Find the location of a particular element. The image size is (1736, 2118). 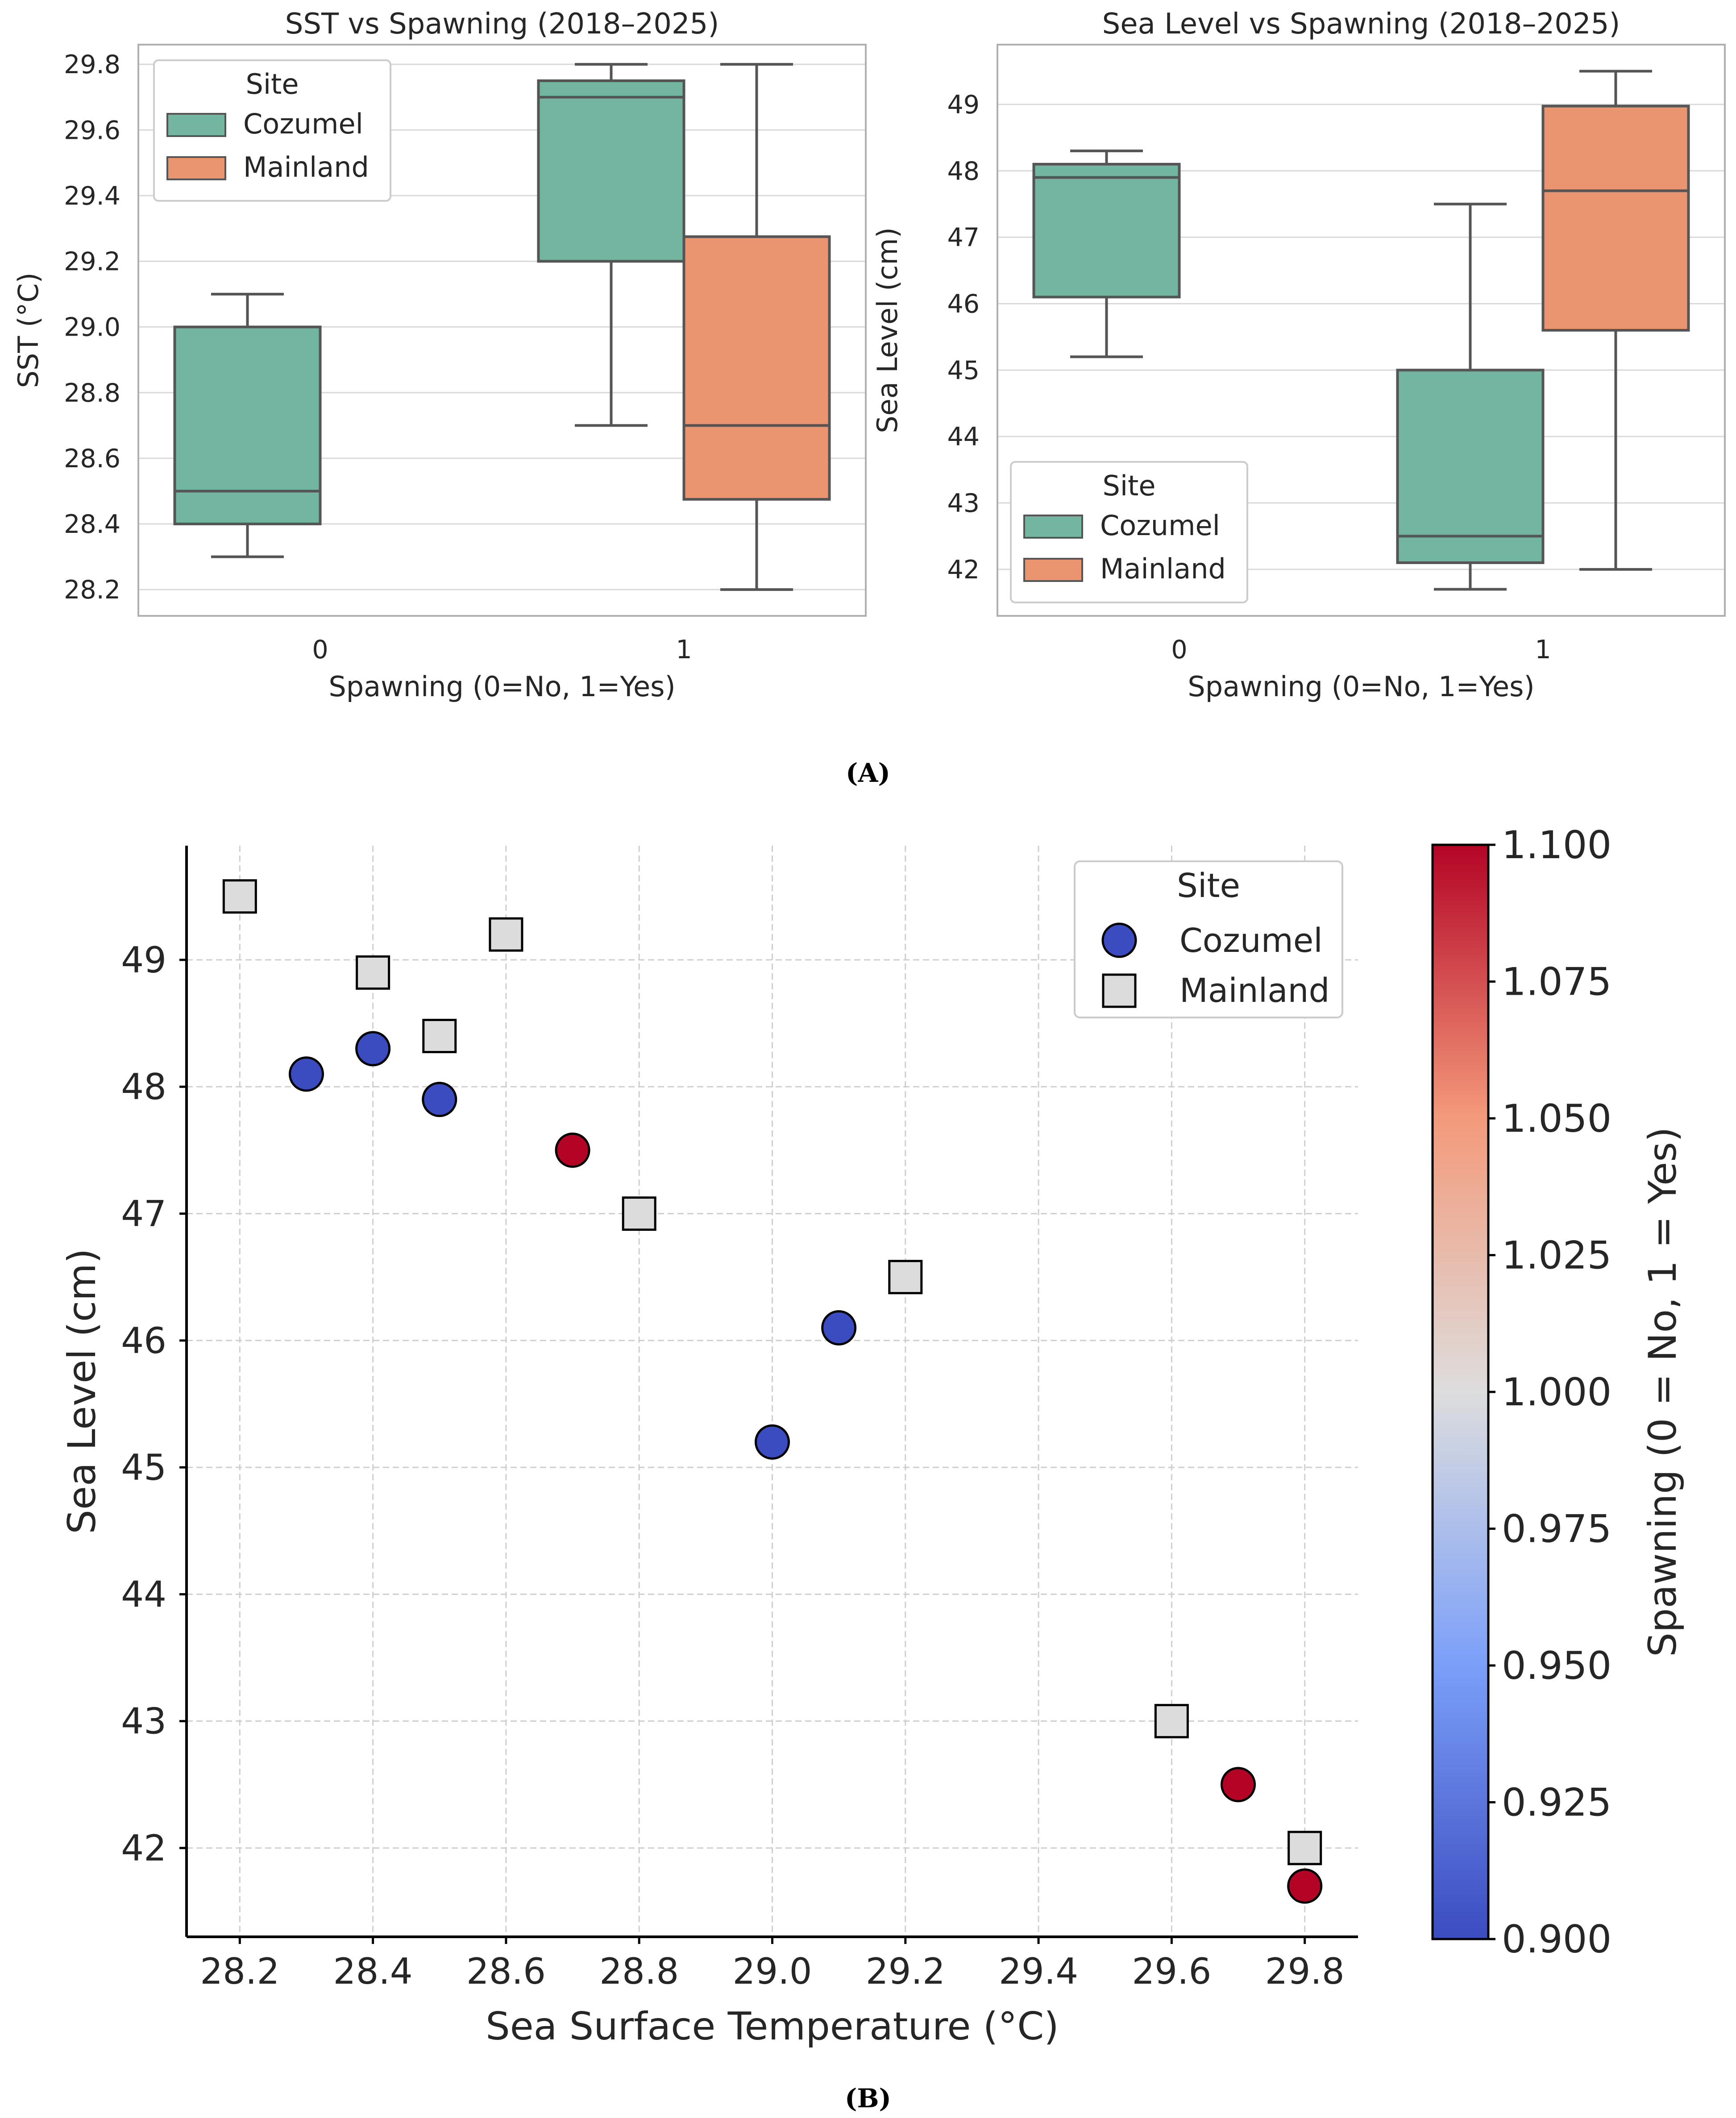

y-tick-label: 29.8 is located at coordinates (92, 64).